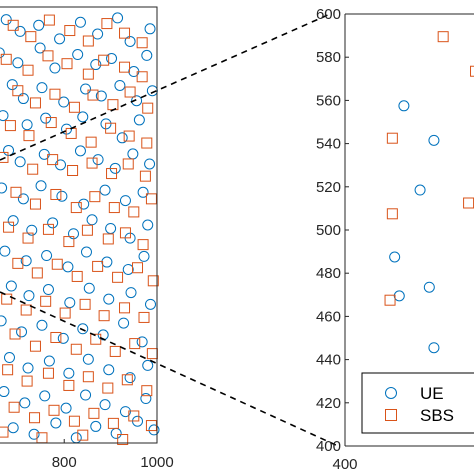 The height and width of the screenshot is (474, 474). I want to click on zoom-axis-ticks: 400 420 440 460 480 500 520 540 560 580 600 400, so click(337, 239).